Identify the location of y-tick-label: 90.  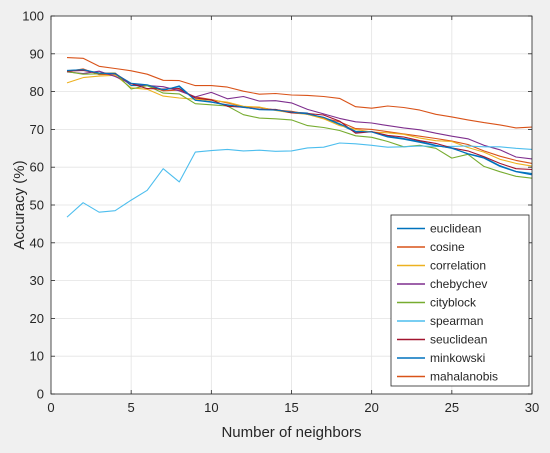
(37, 53).